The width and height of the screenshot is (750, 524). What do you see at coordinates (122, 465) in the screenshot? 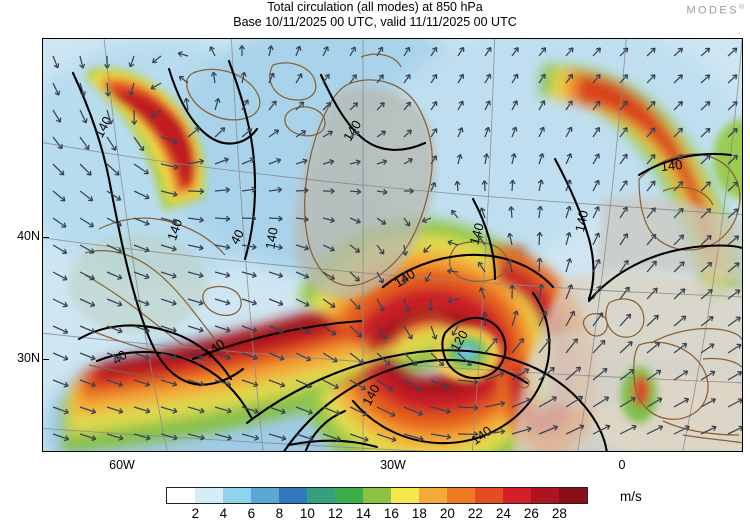
I see `xtick-label-60w: 60W` at bounding box center [122, 465].